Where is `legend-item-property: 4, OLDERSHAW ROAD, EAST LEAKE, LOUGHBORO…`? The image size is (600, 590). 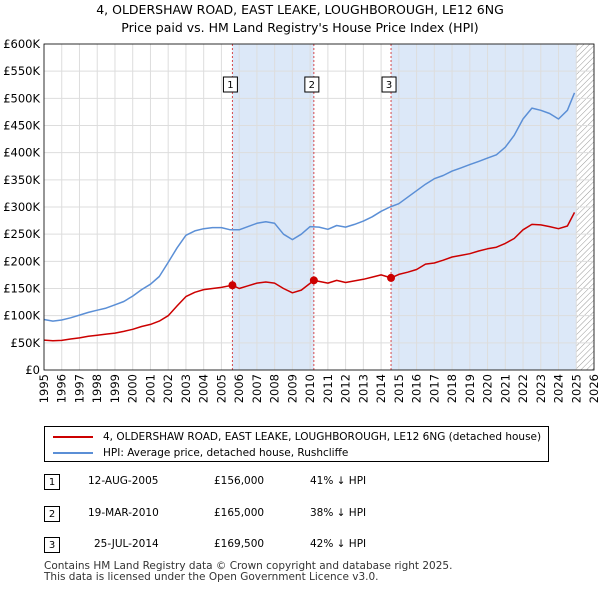 legend-item-property: 4, OLDERSHAW ROAD, EAST LEAKE, LOUGHBORO… is located at coordinates (297, 437).